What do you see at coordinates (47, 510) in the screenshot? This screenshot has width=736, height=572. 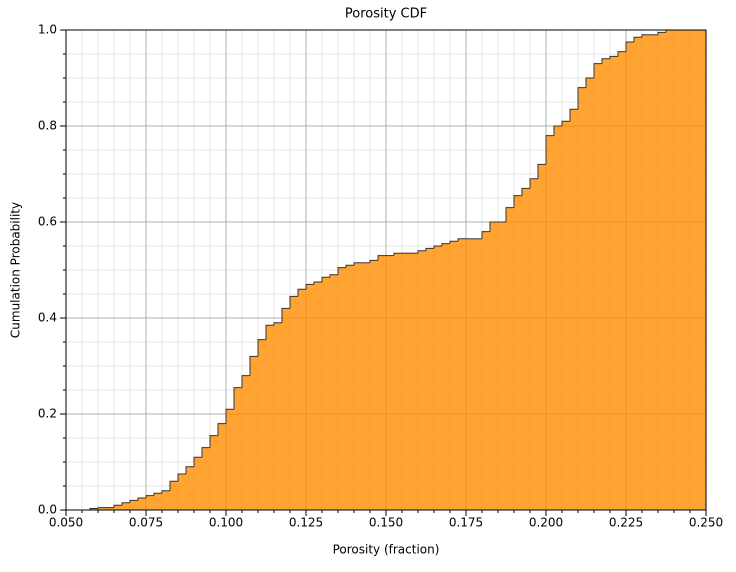 I see `y-tick-label: 0.0` at bounding box center [47, 510].